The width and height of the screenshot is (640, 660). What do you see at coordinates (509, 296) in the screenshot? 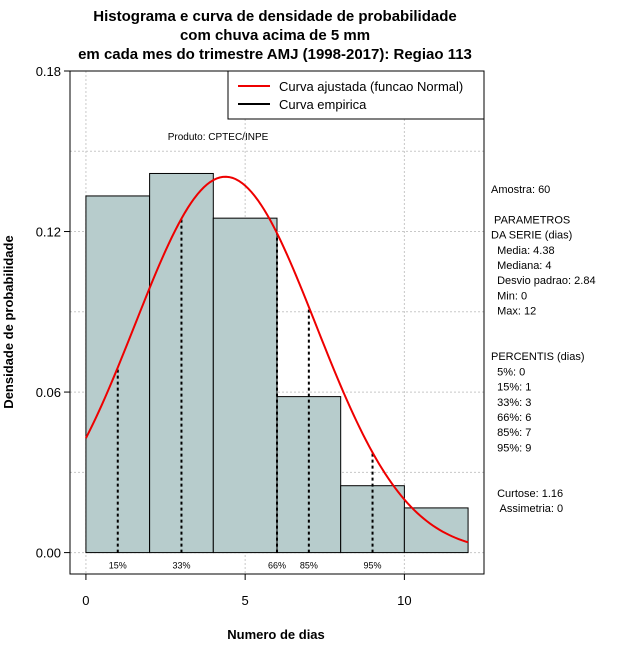
I see `stat-line: Min: 0` at bounding box center [509, 296].